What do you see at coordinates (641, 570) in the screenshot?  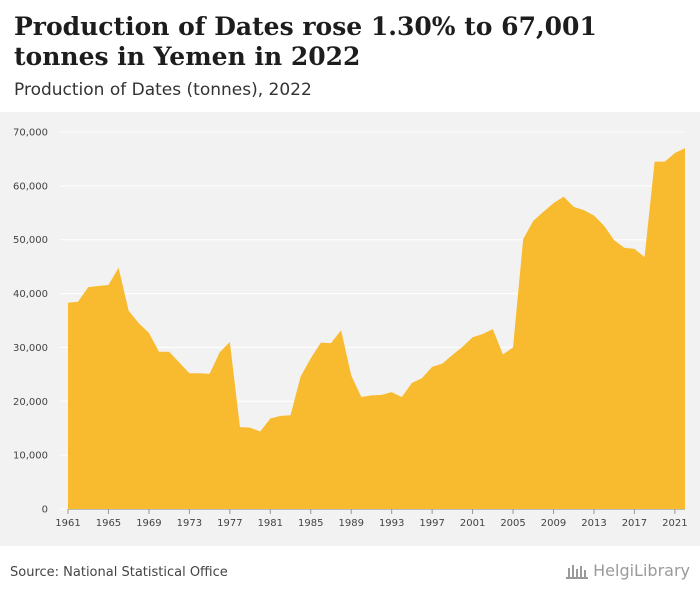 I see `brand-name: HelgiLibrary` at bounding box center [641, 570].